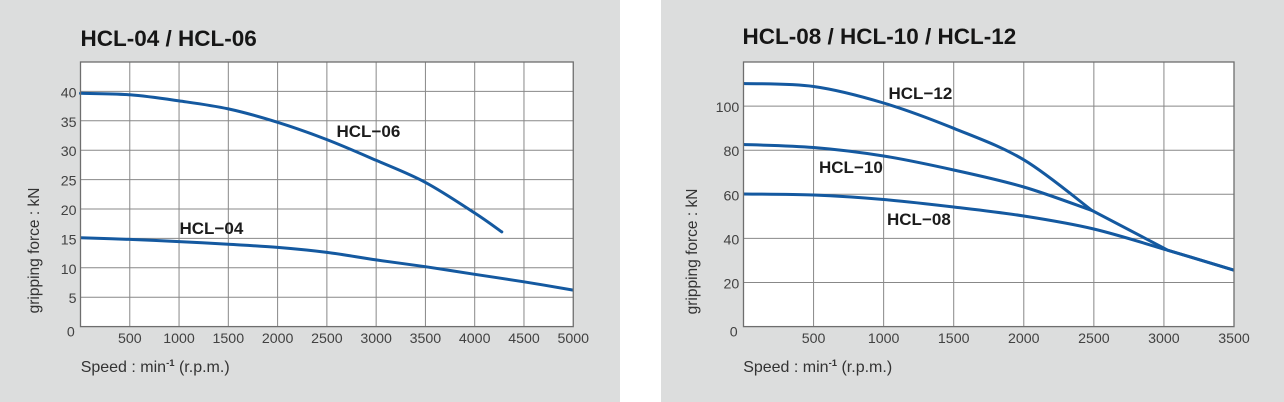 This screenshot has height=402, width=1284. I want to click on svg-text: 5, so click(73, 299).